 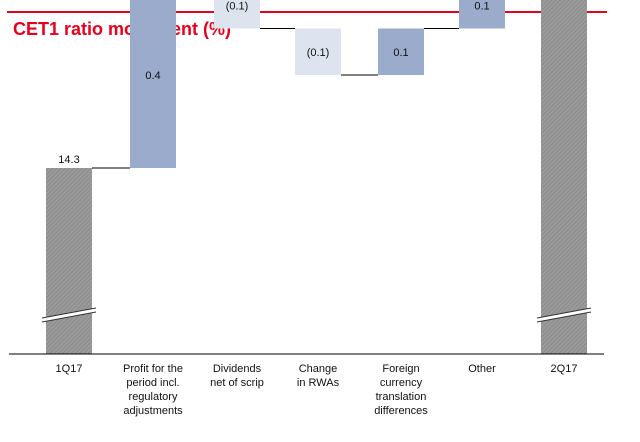 I want to click on chart-title: CET1 ratio movement (%), so click(x=122, y=29).